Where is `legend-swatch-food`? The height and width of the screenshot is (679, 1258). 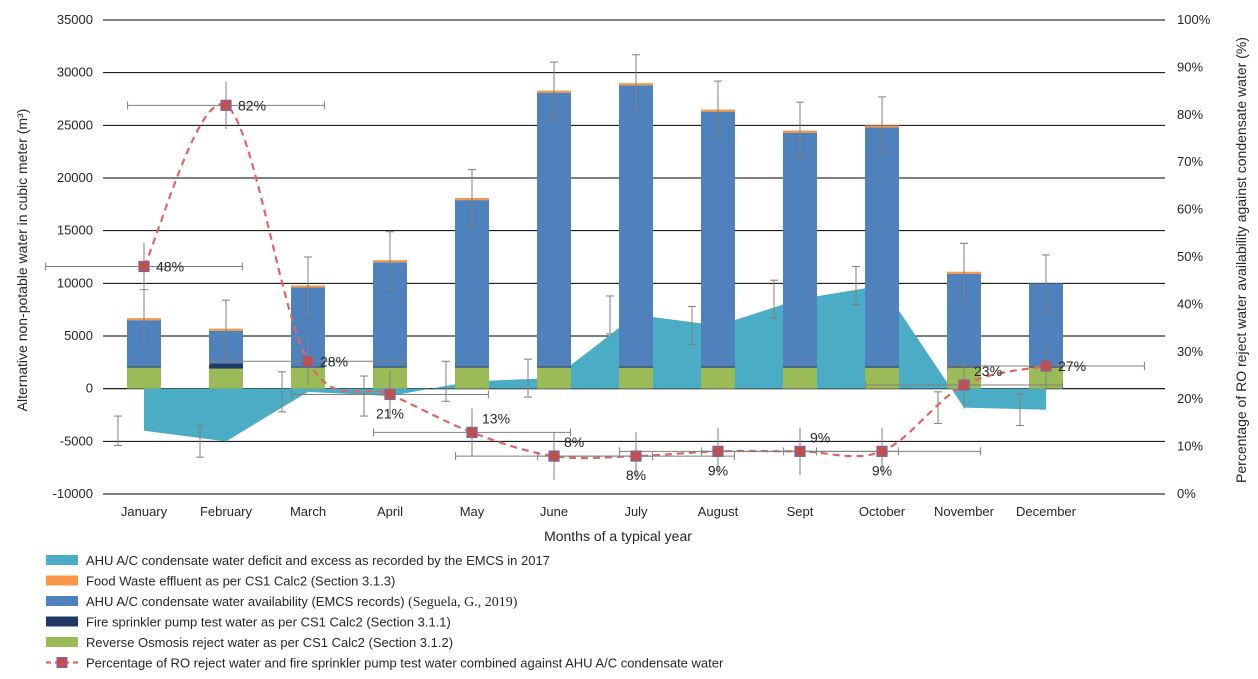
legend-swatch-food is located at coordinates (62, 580).